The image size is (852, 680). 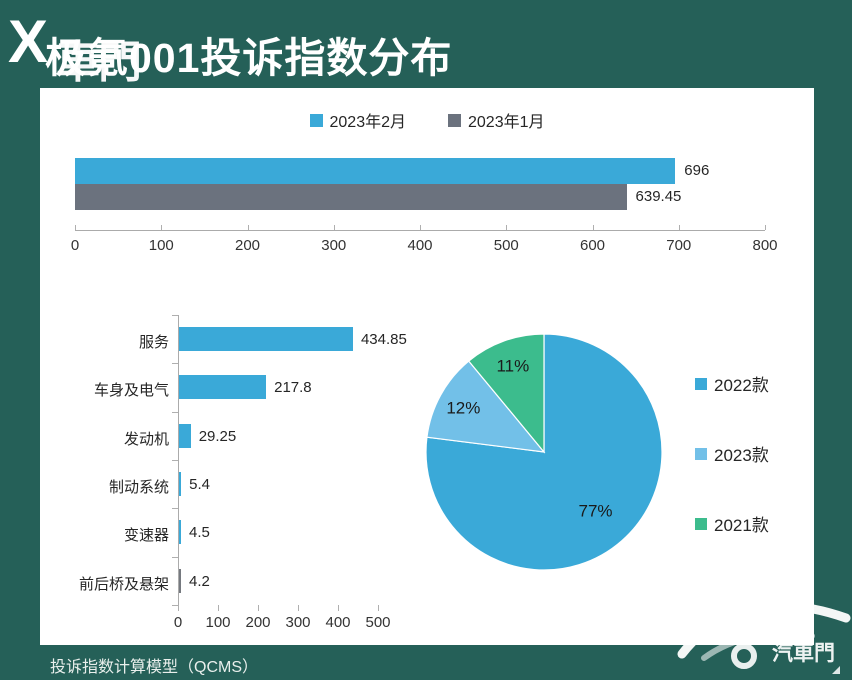 What do you see at coordinates (595, 510) in the screenshot?
I see `pie-slice-label-0: 77%` at bounding box center [595, 510].